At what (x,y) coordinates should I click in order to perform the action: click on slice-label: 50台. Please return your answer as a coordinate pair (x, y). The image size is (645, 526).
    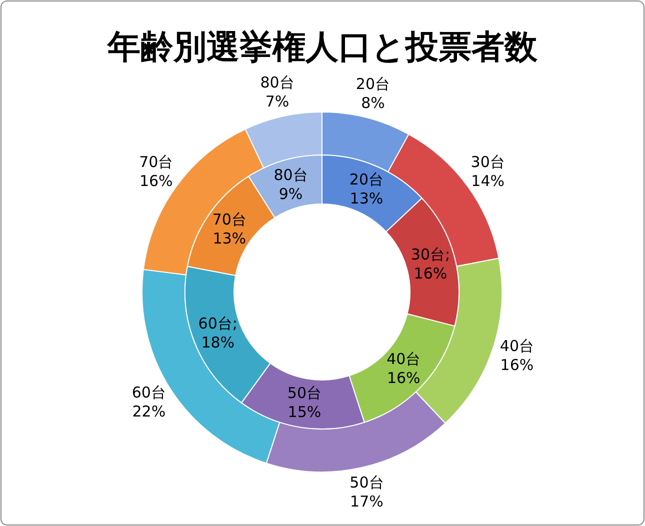
    Looking at the image, I should click on (367, 483).